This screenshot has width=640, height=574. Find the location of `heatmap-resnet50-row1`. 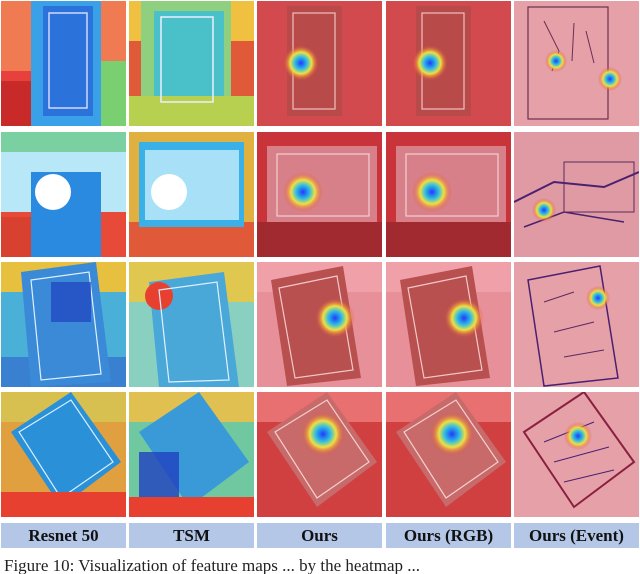

heatmap-resnet50-row1 is located at coordinates (63, 63).